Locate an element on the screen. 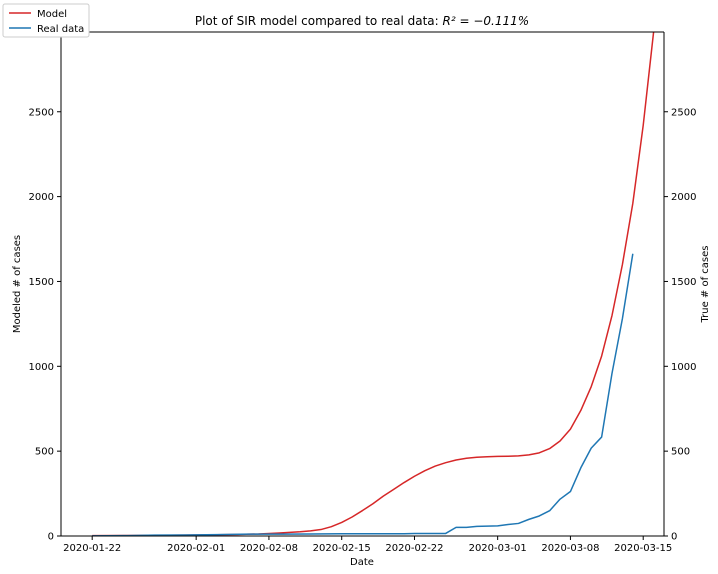  x-tick-label: 2020-01-22 is located at coordinates (92, 548).